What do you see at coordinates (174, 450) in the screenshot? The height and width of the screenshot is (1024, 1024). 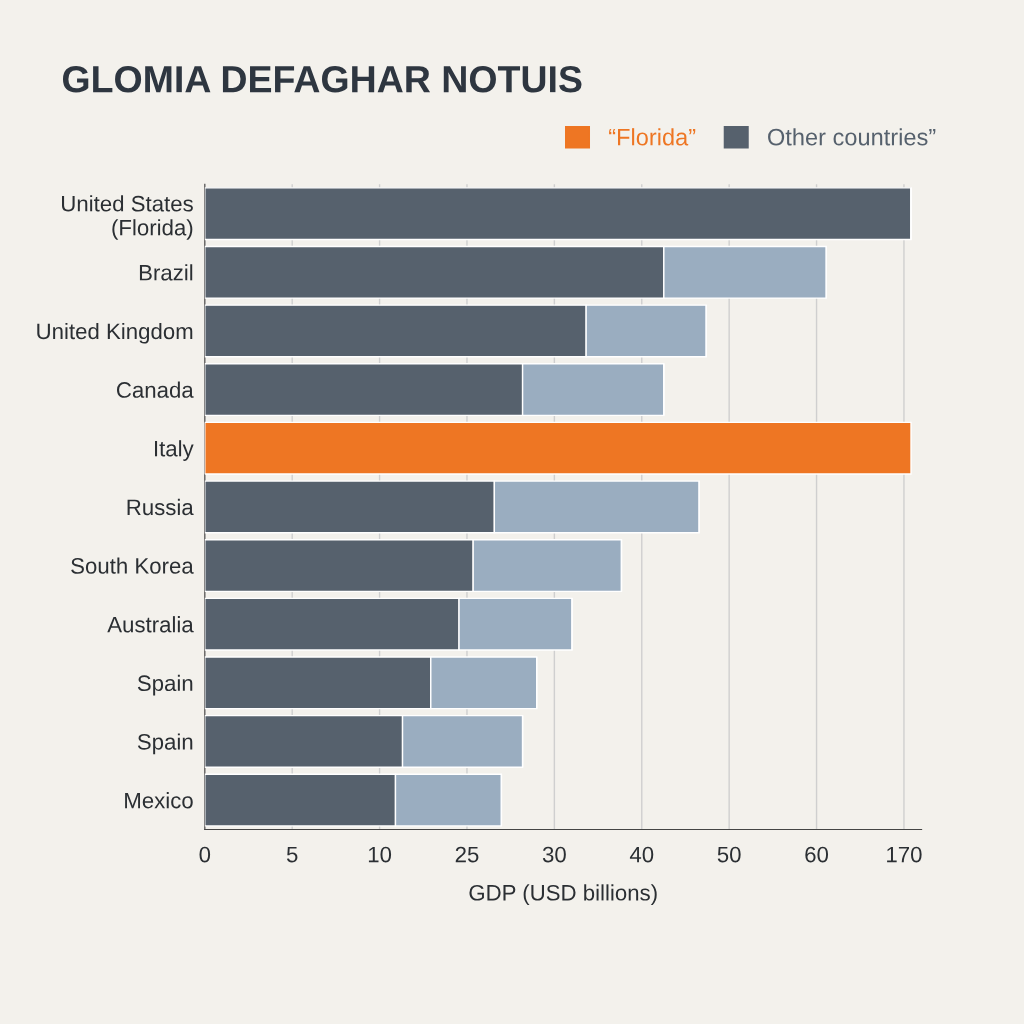 I see `y-tick-label: Italy` at bounding box center [174, 450].